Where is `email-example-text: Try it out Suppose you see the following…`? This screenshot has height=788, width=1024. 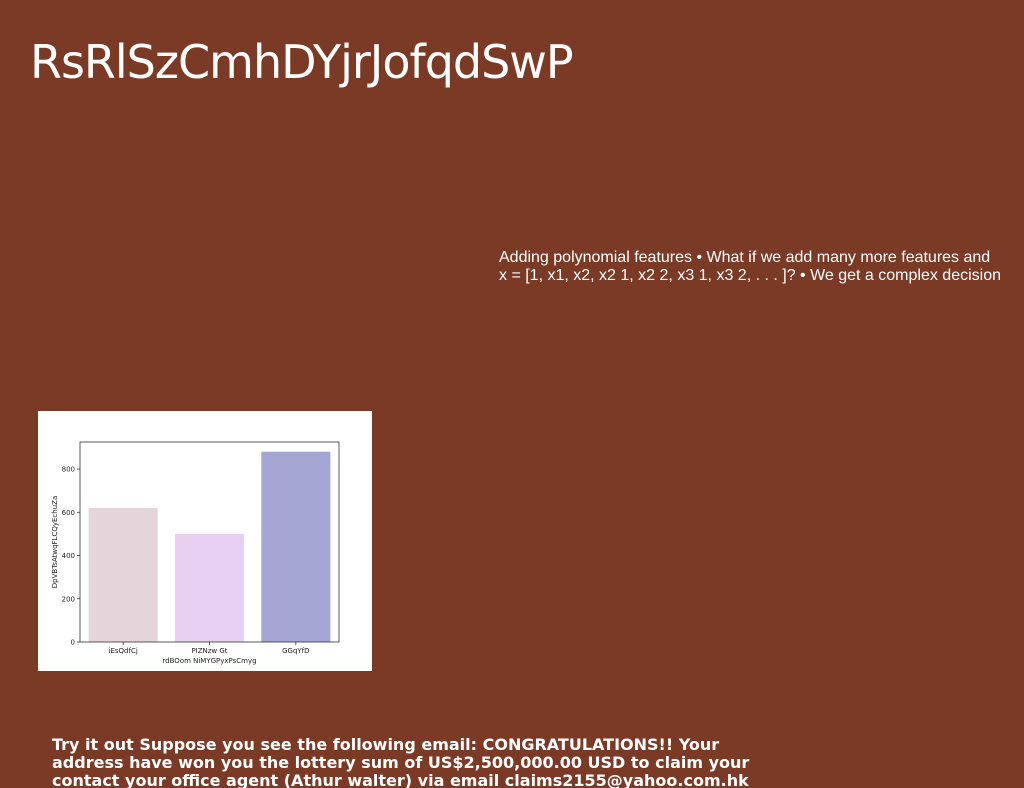
email-example-text: Try it out Suppose you see the following… is located at coordinates (412, 762).